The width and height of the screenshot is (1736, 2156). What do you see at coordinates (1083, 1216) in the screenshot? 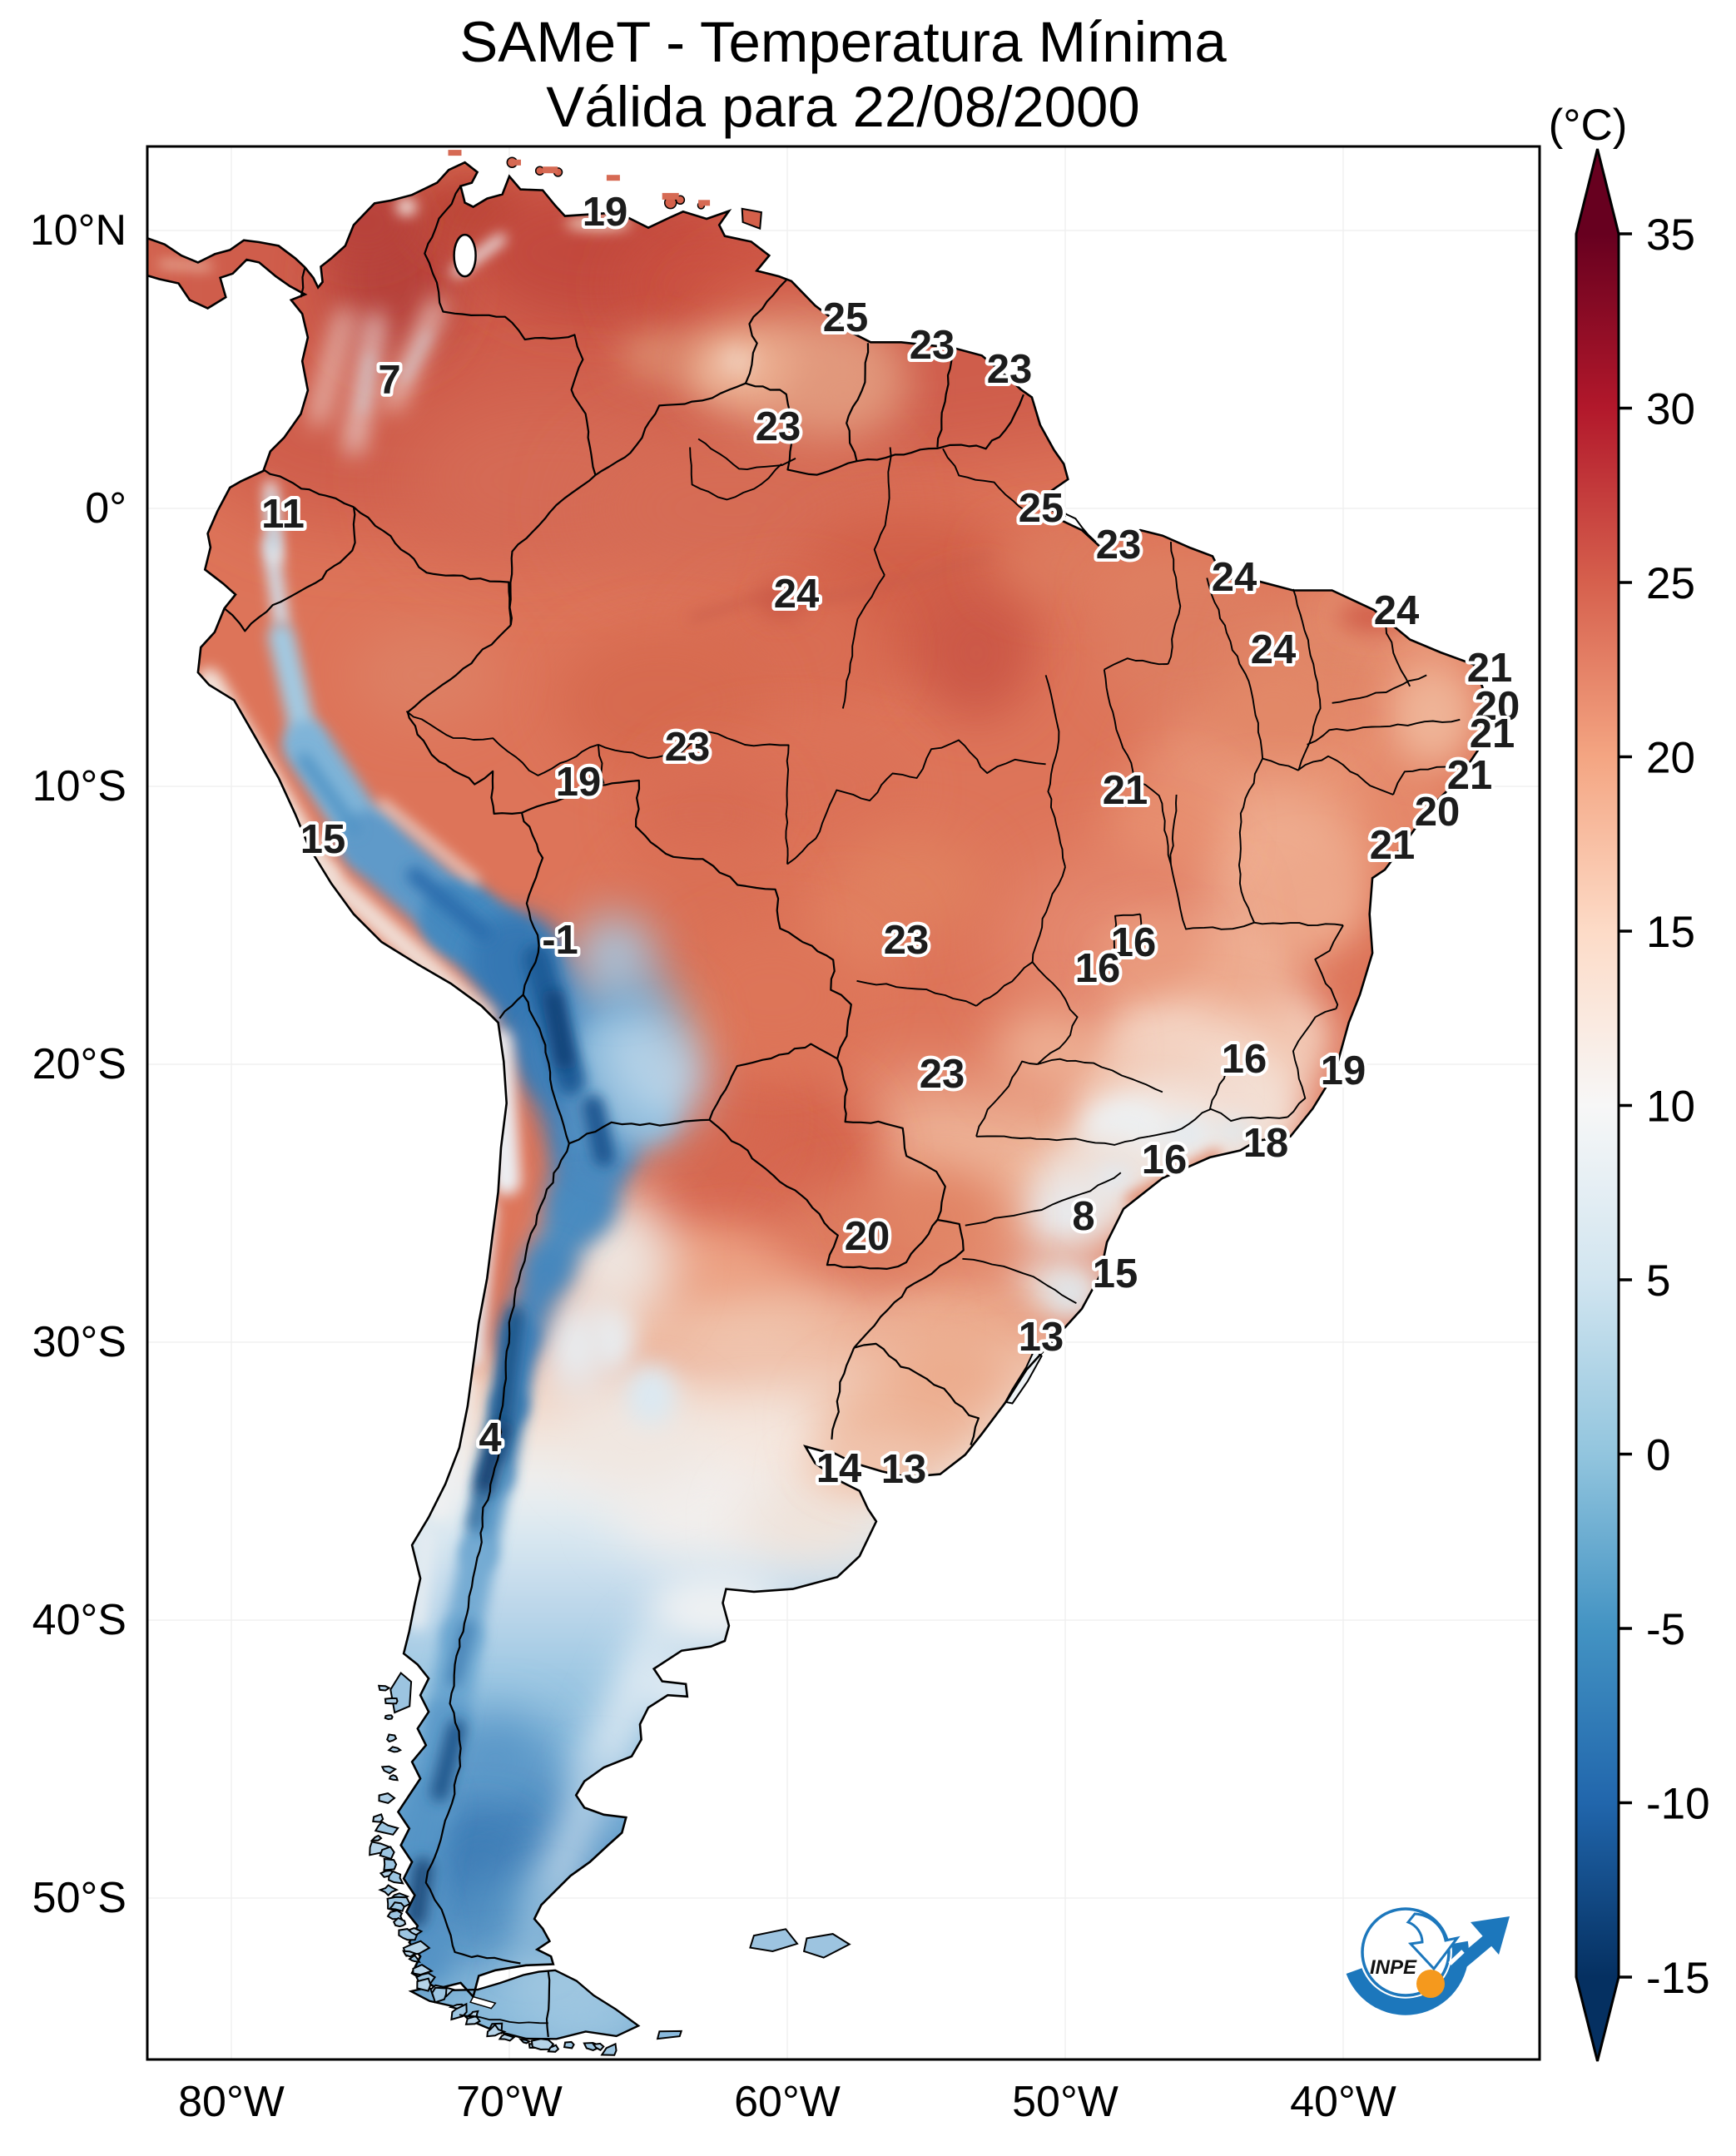
I see `svg-text: 8` at bounding box center [1083, 1216].